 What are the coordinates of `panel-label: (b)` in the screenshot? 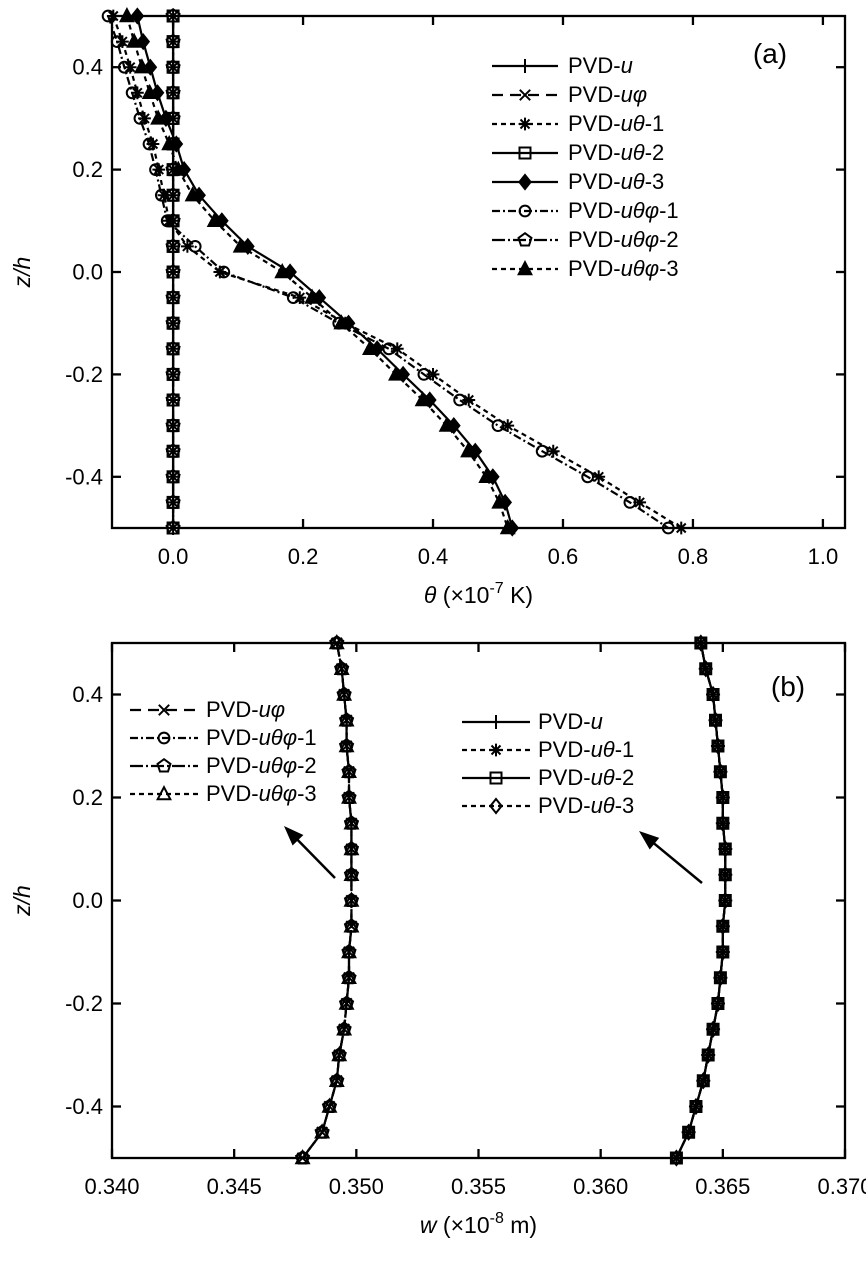 It's located at (788, 686).